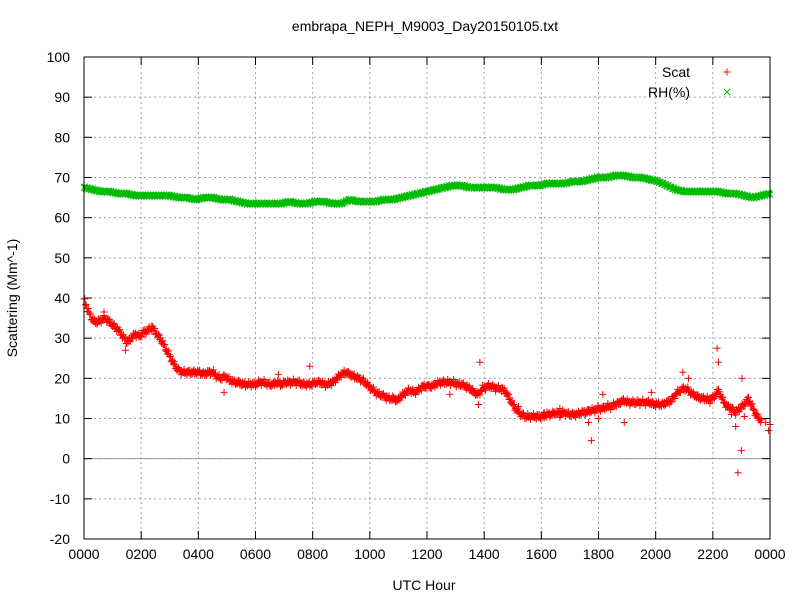 The width and height of the screenshot is (800, 600). What do you see at coordinates (62, 298) in the screenshot?
I see `y-tick-label: 40` at bounding box center [62, 298].